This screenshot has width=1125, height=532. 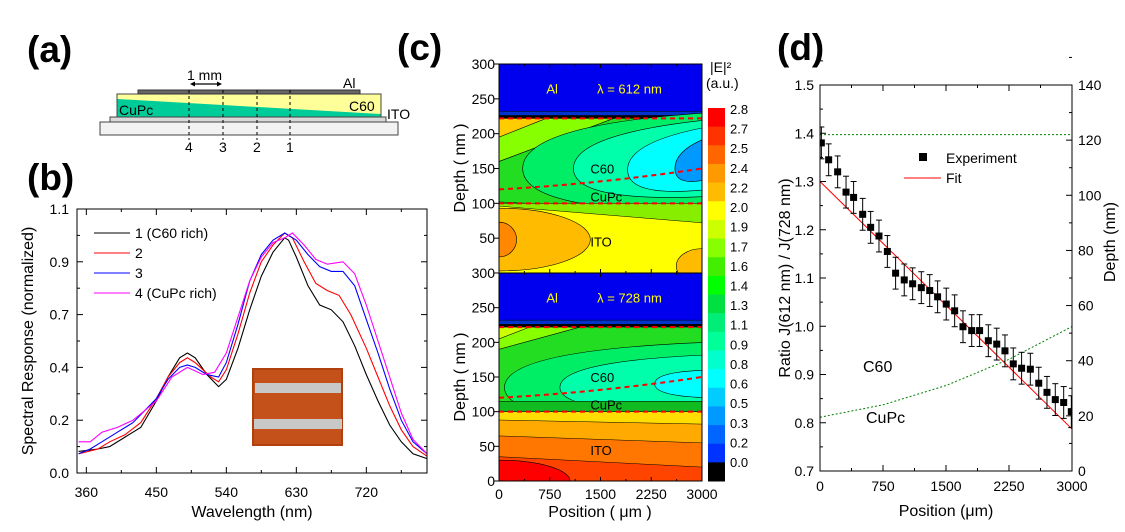 I want to click on map-bottom-ito-label: ITO, so click(x=600, y=450).